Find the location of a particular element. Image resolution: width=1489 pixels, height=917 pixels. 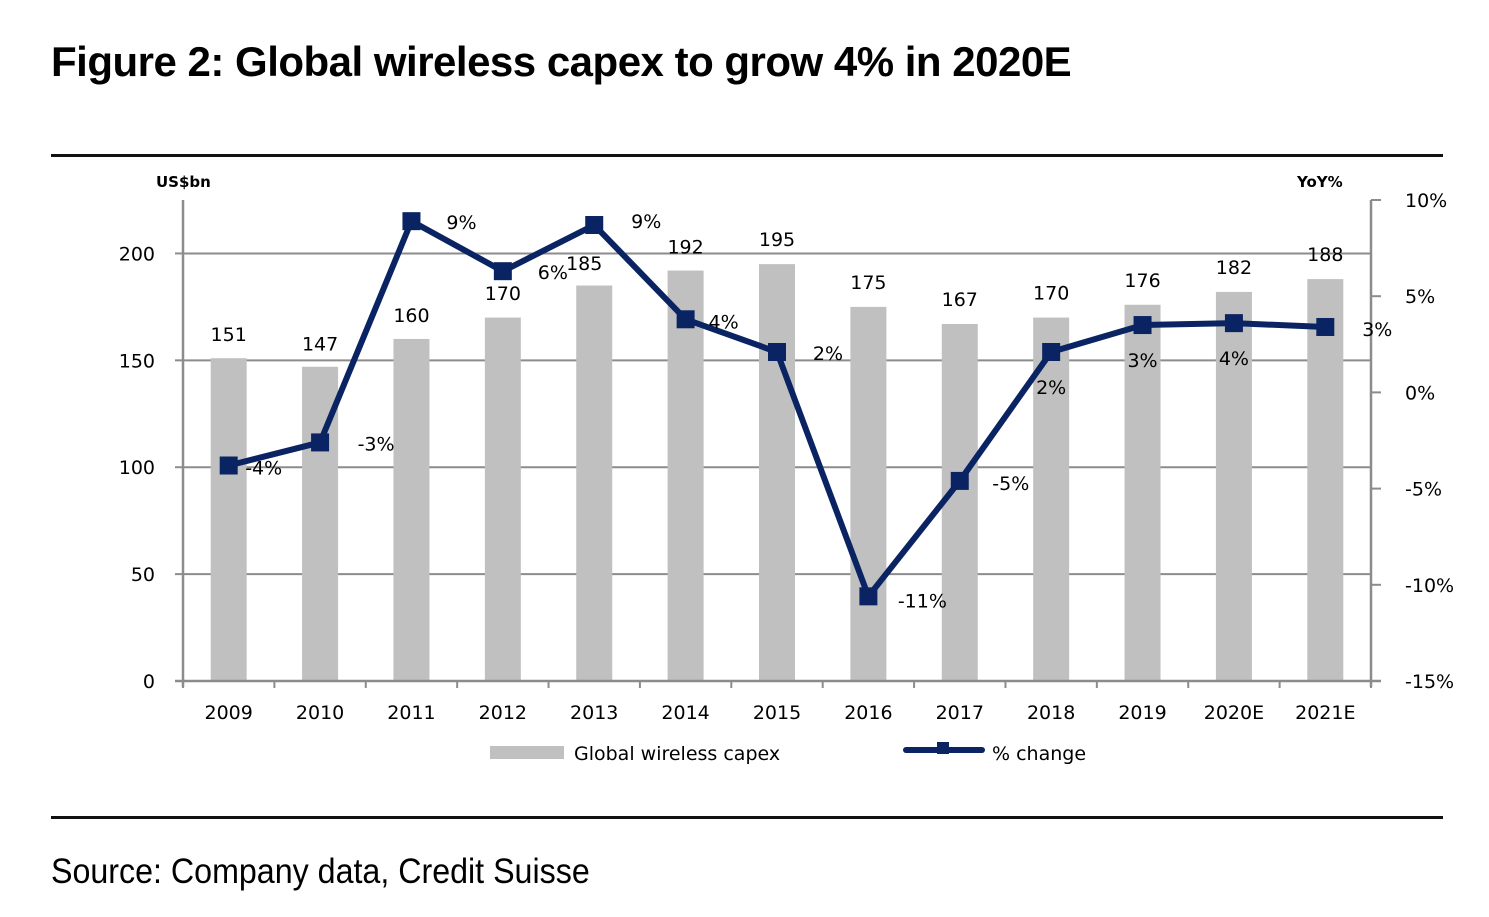

left-tick-label: 200 is located at coordinates (137, 254).